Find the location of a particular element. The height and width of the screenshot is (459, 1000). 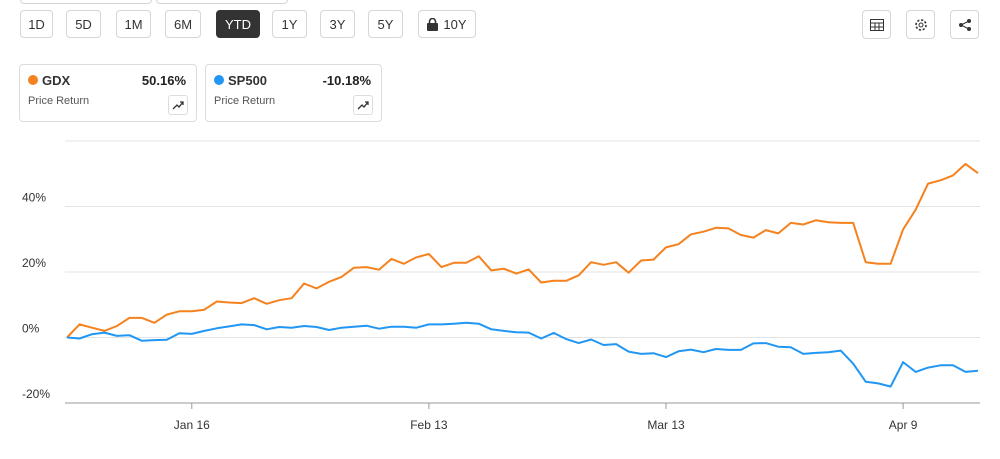

range-label: 3Y is located at coordinates (337, 24).